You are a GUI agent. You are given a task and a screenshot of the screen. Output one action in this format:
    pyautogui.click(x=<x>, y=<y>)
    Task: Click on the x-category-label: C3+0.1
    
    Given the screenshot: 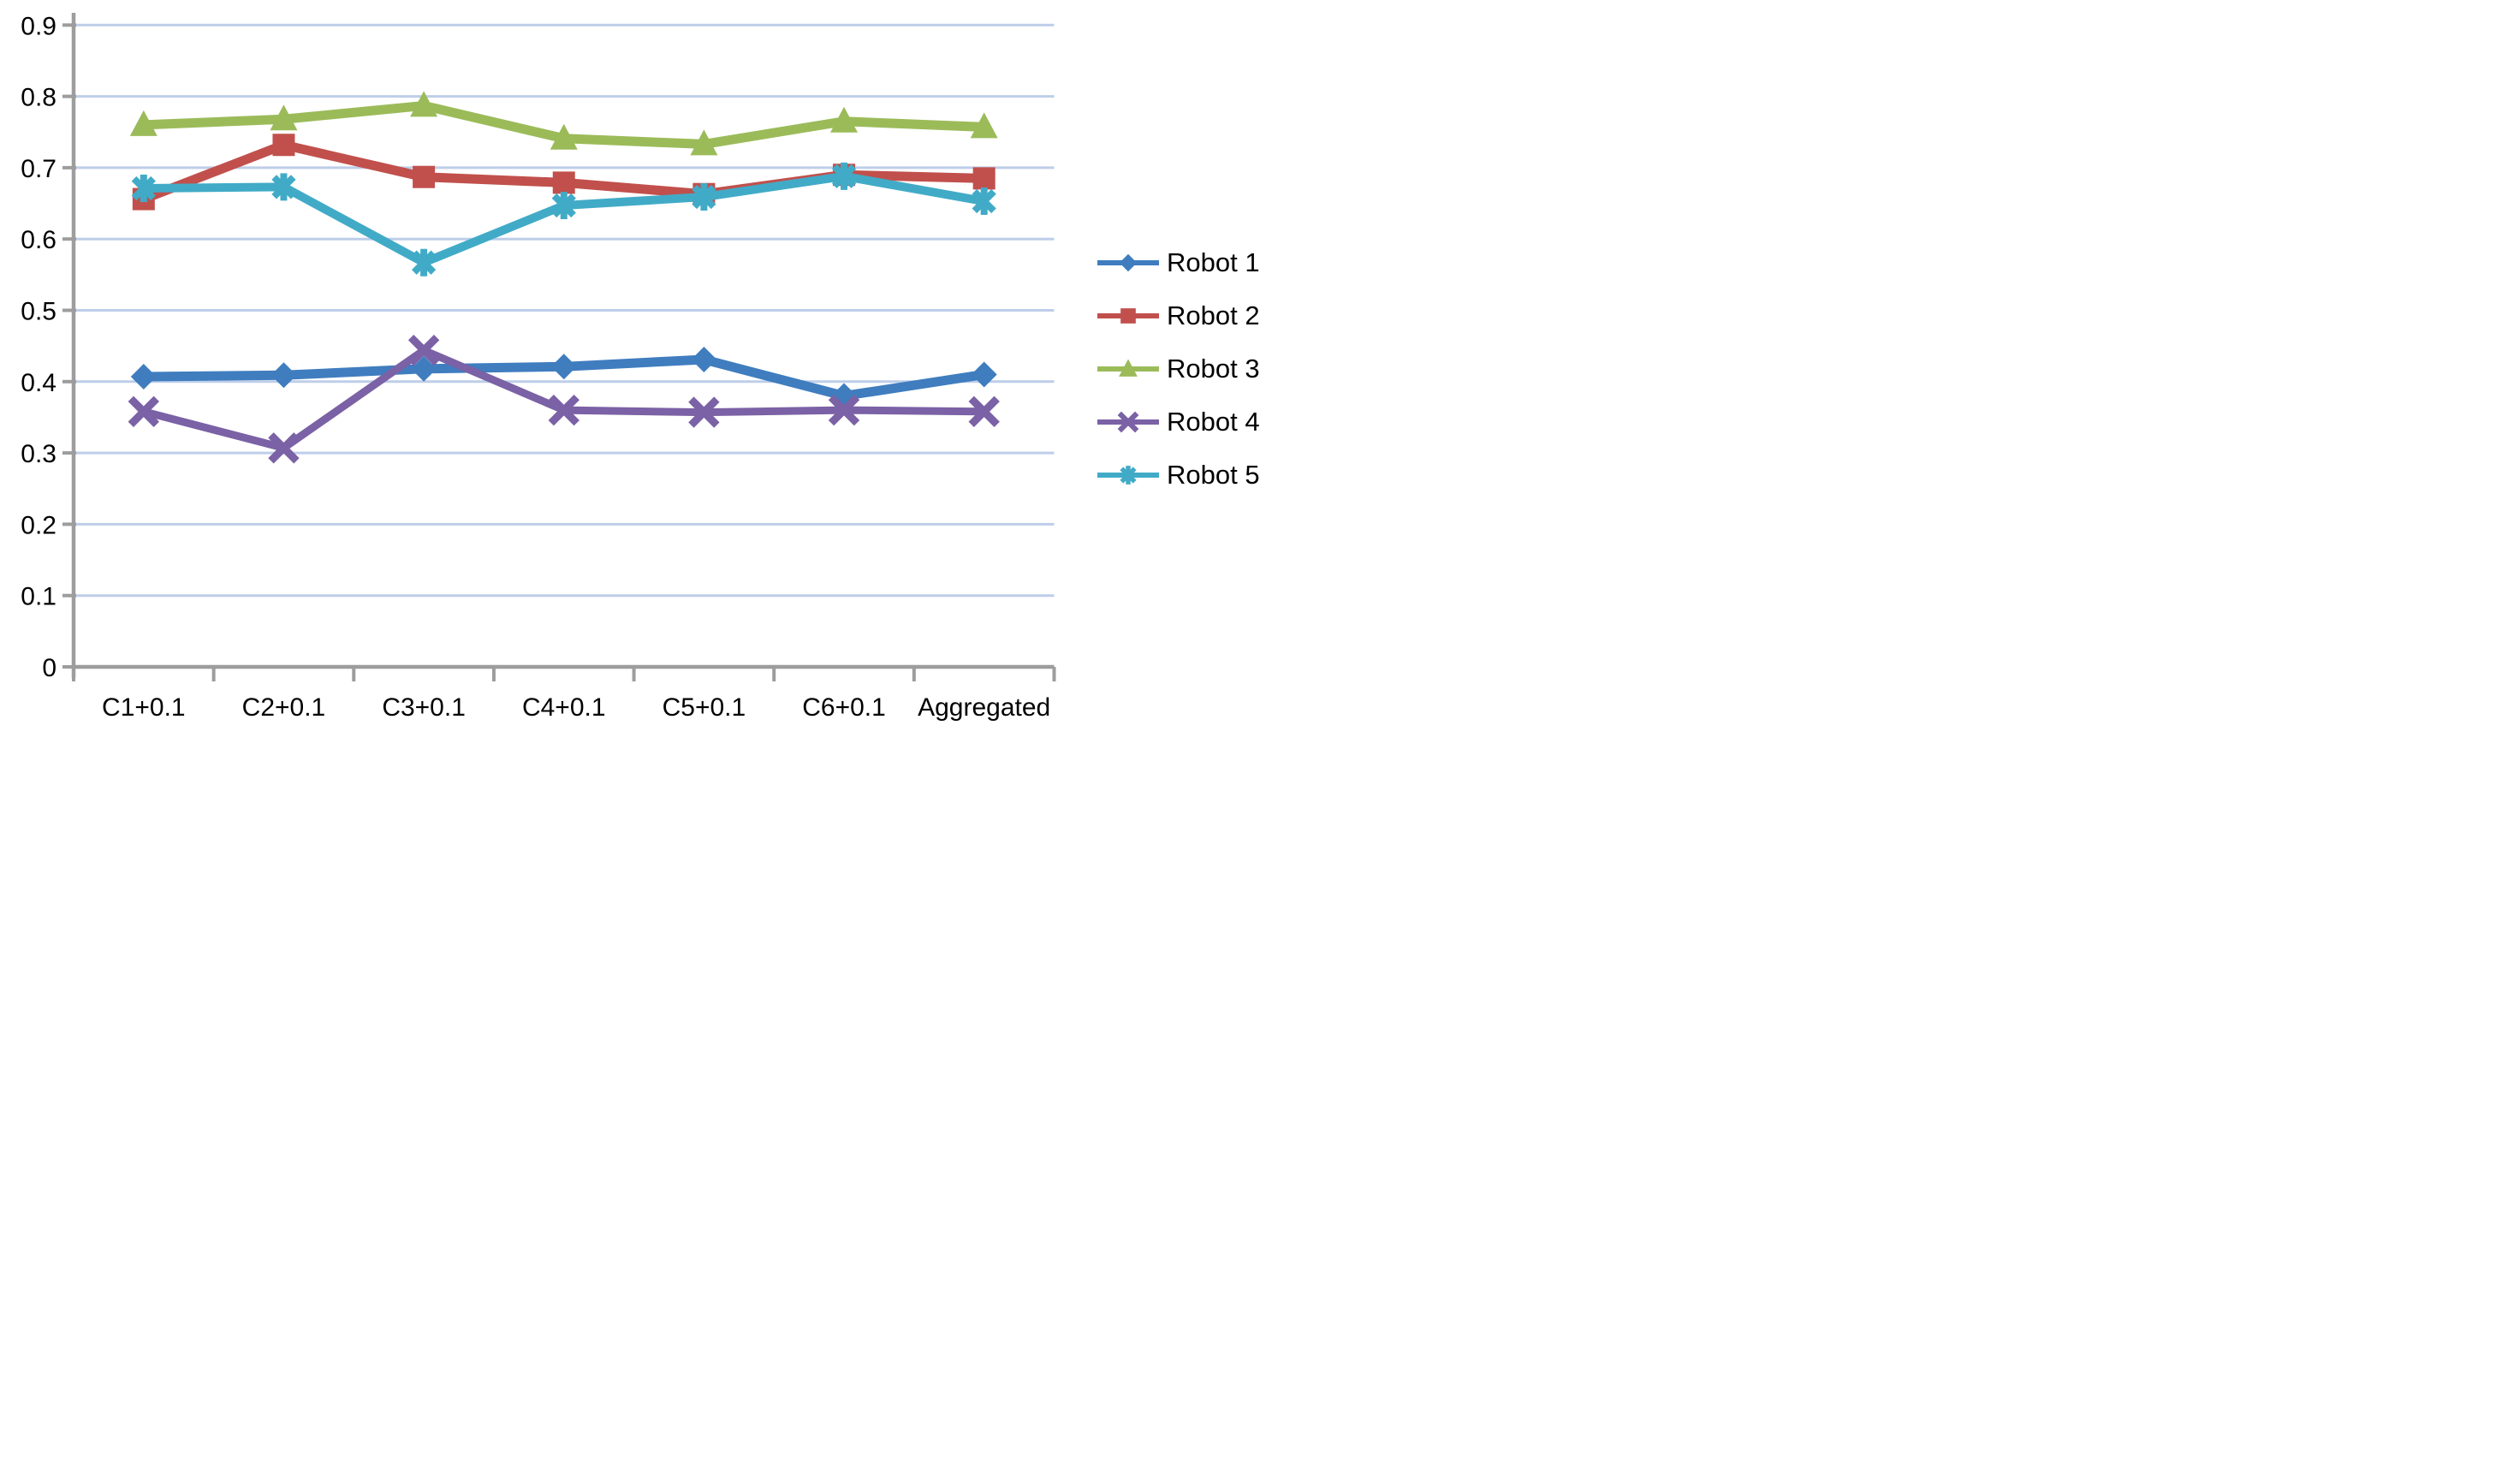 What is the action you would take?
    pyautogui.click(x=424, y=707)
    